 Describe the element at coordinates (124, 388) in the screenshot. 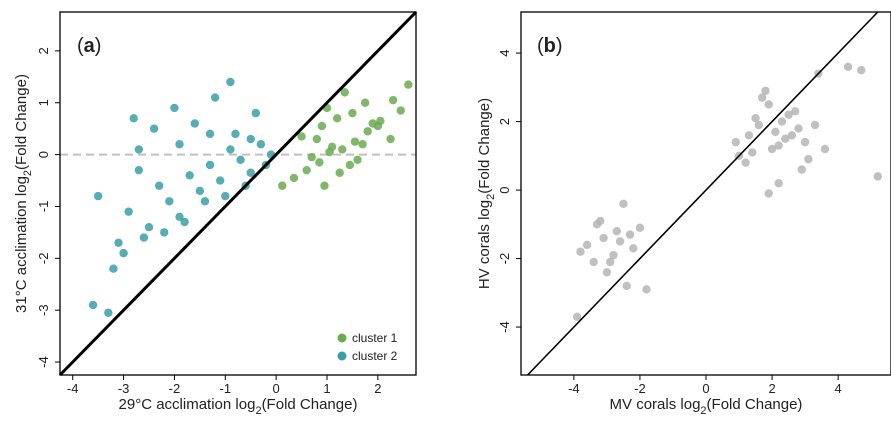

I see `x-tick-label: -3` at that location.